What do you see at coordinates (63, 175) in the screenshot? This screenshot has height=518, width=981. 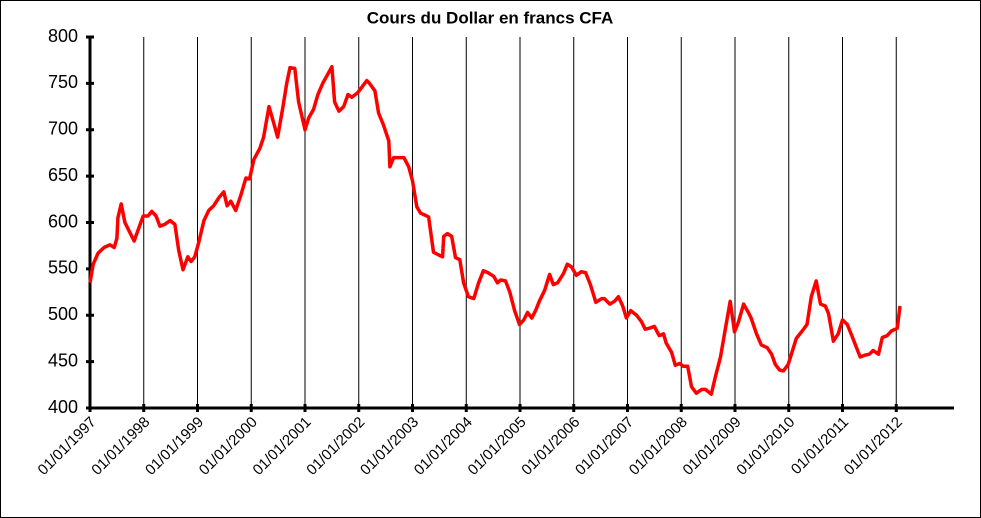 I see `y-tick-label: 650` at bounding box center [63, 175].